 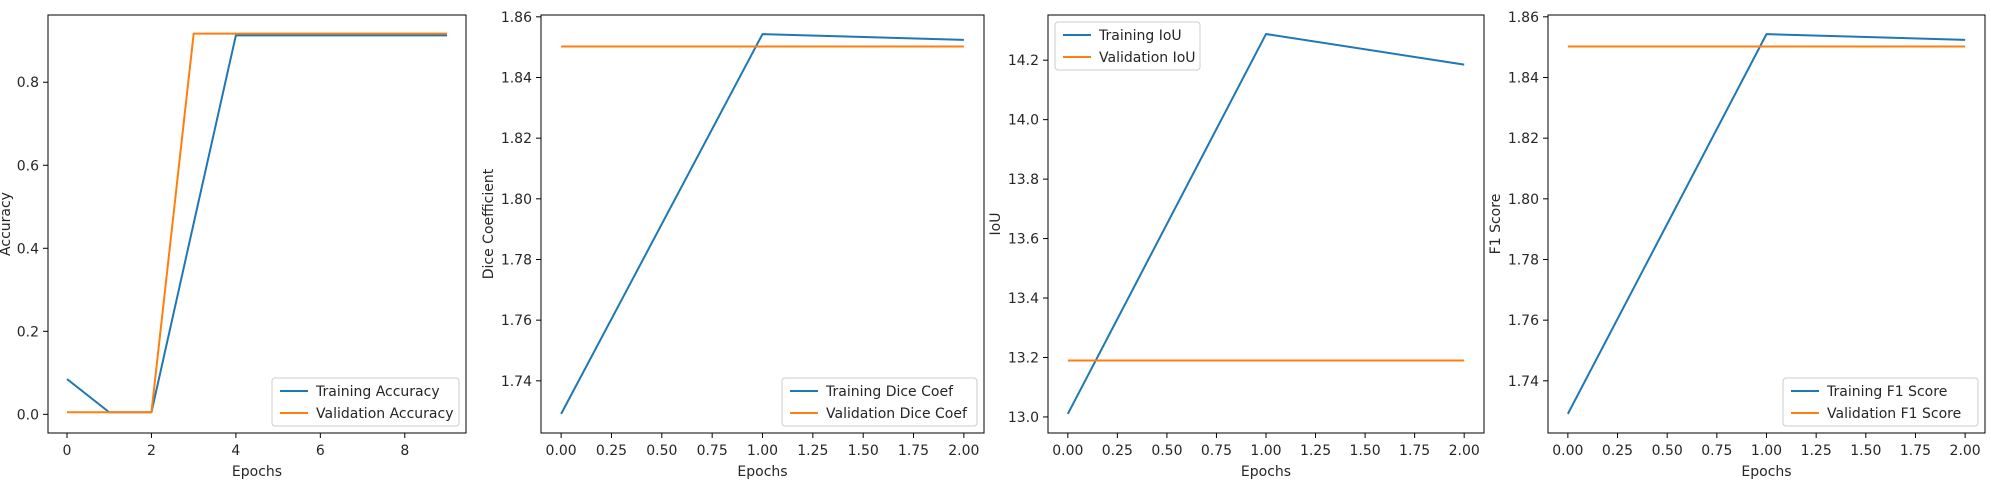 I want to click on chart-2-x-tick-label: 1.25, so click(x=812, y=451).